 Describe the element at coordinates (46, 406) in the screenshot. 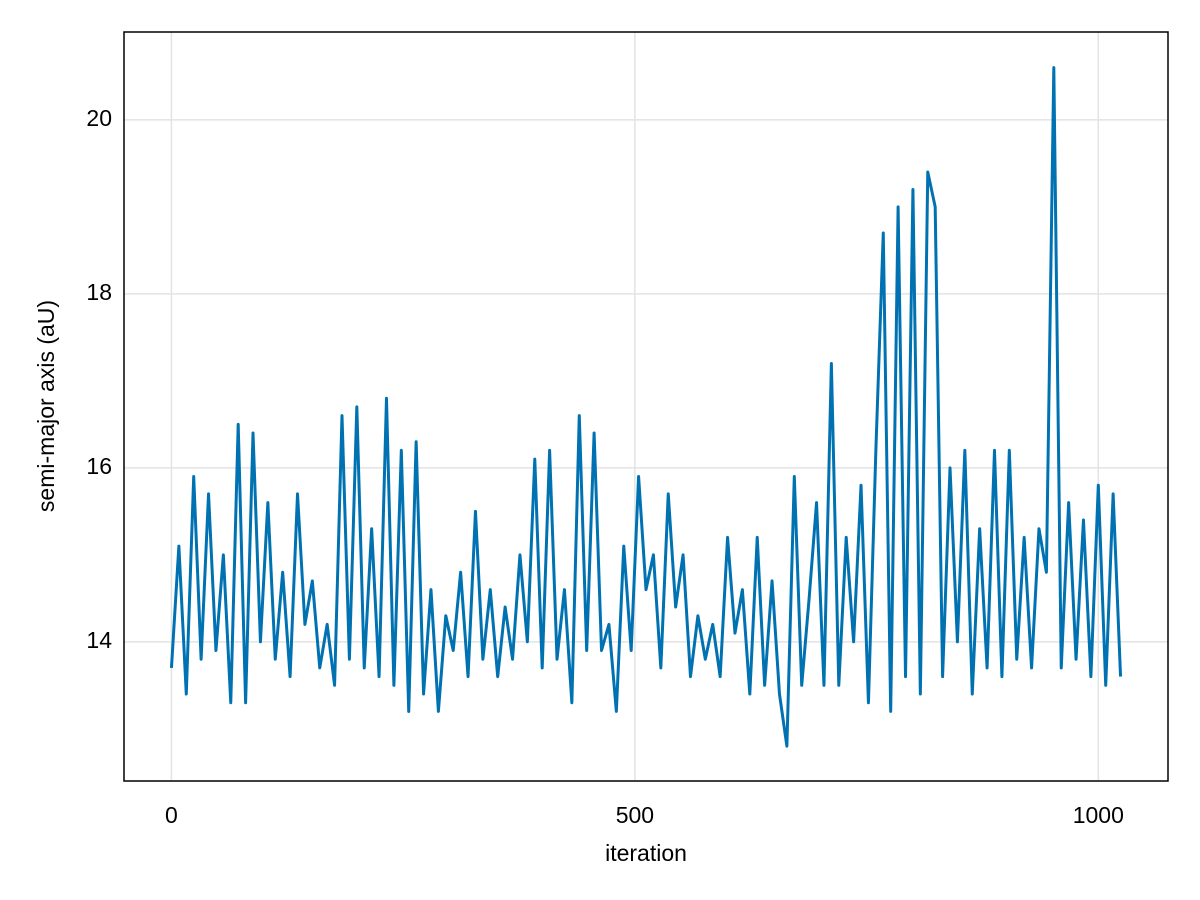

I see `y-axis-label: semi-major axis (aU)` at that location.